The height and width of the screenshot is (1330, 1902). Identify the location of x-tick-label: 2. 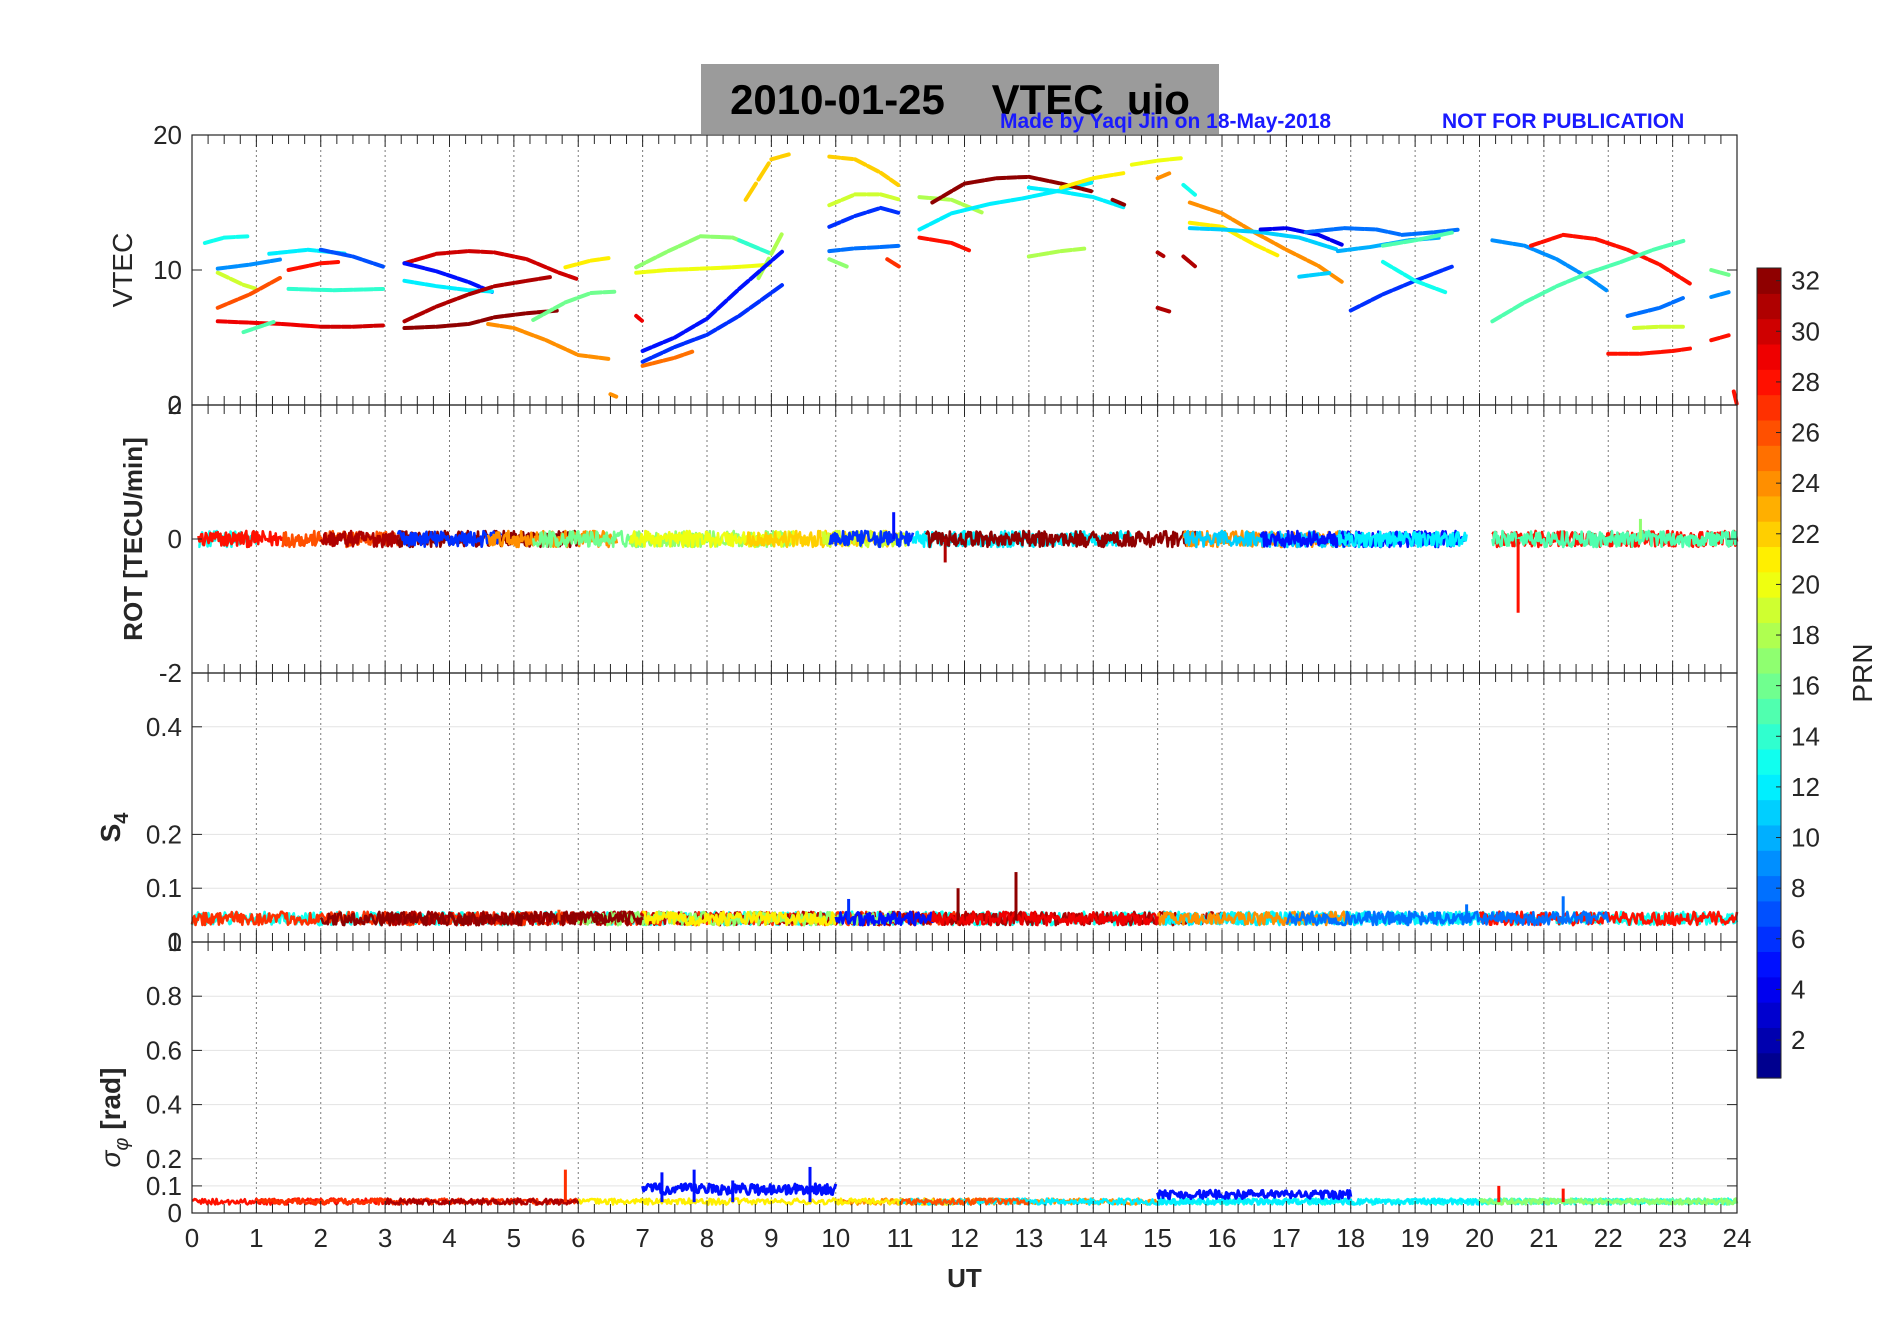
(321, 1238).